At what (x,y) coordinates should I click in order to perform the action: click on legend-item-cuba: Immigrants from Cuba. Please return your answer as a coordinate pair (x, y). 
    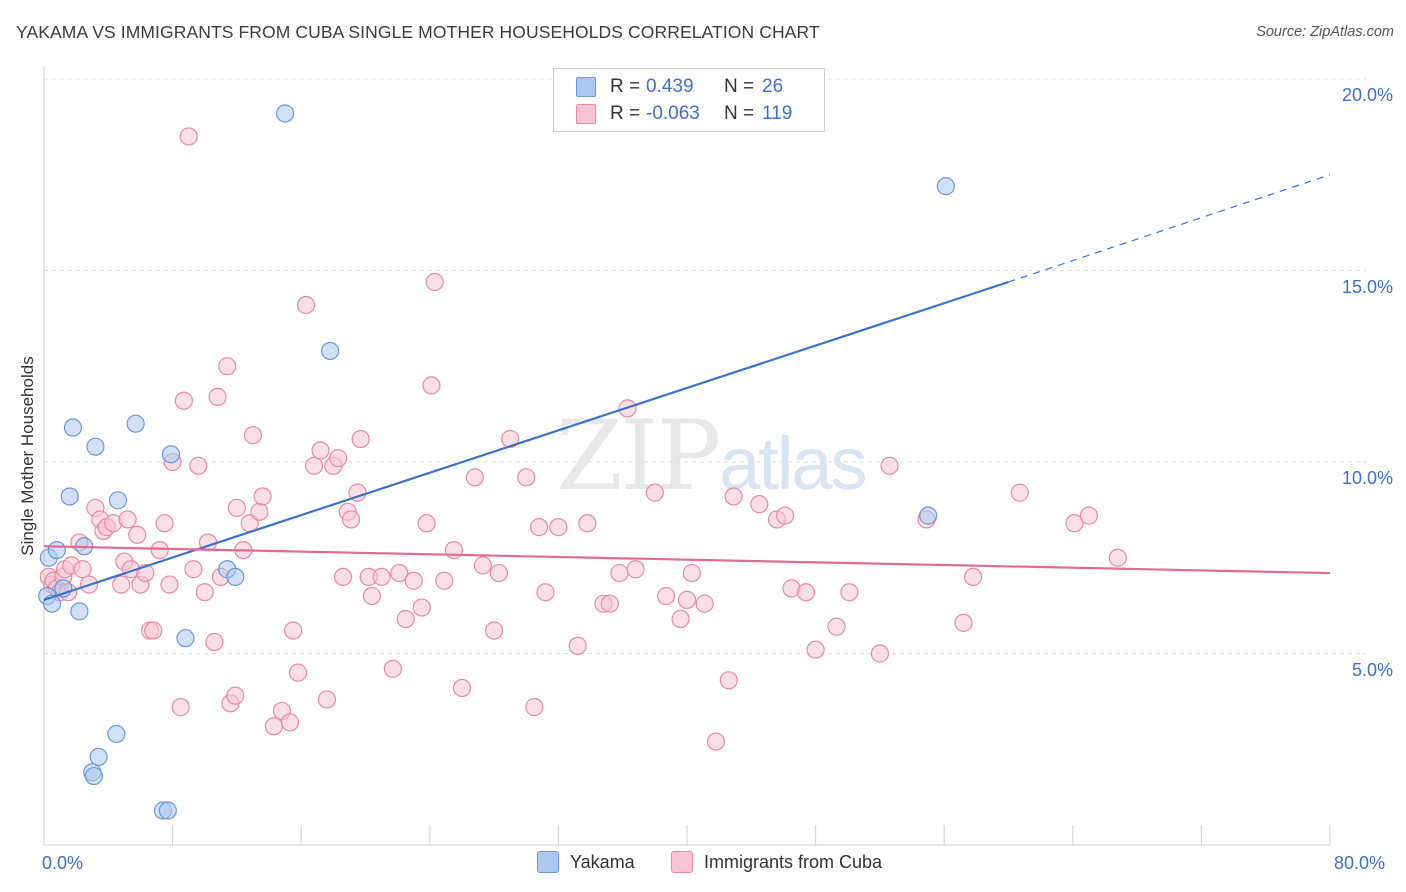
    Looking at the image, I should click on (776, 862).